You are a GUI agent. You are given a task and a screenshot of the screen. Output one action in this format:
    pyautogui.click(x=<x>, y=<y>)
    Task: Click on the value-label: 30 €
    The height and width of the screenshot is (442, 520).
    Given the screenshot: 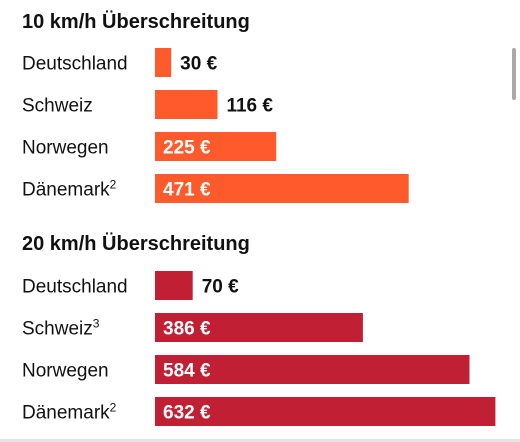 What is the action you would take?
    pyautogui.click(x=198, y=64)
    